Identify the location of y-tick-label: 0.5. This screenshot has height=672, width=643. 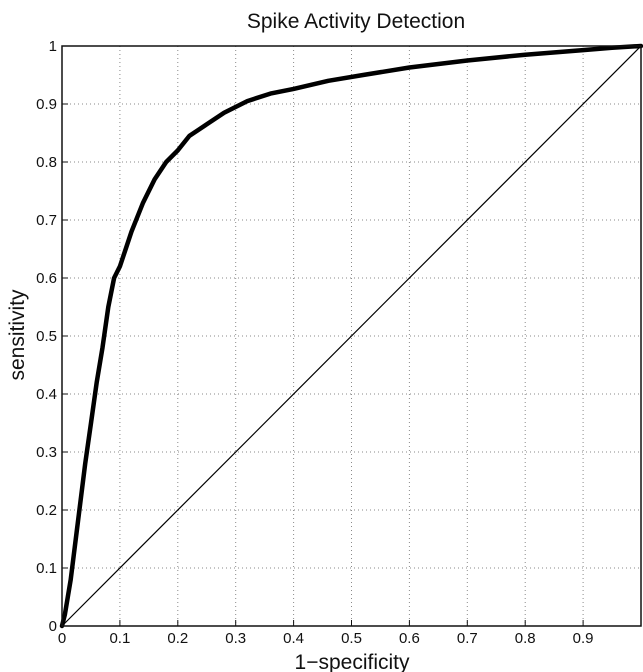
(46, 336).